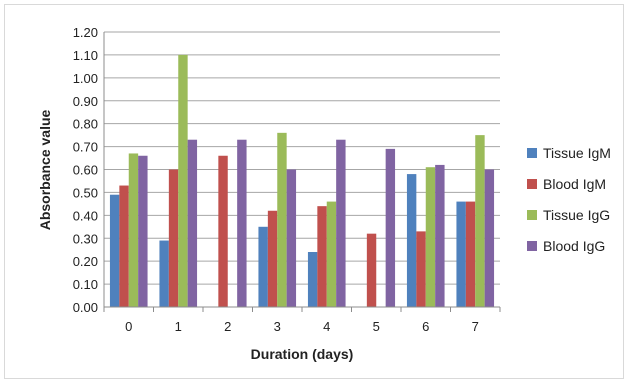  Describe the element at coordinates (577, 153) in the screenshot. I see `legend-label: Tissue IgM` at that location.